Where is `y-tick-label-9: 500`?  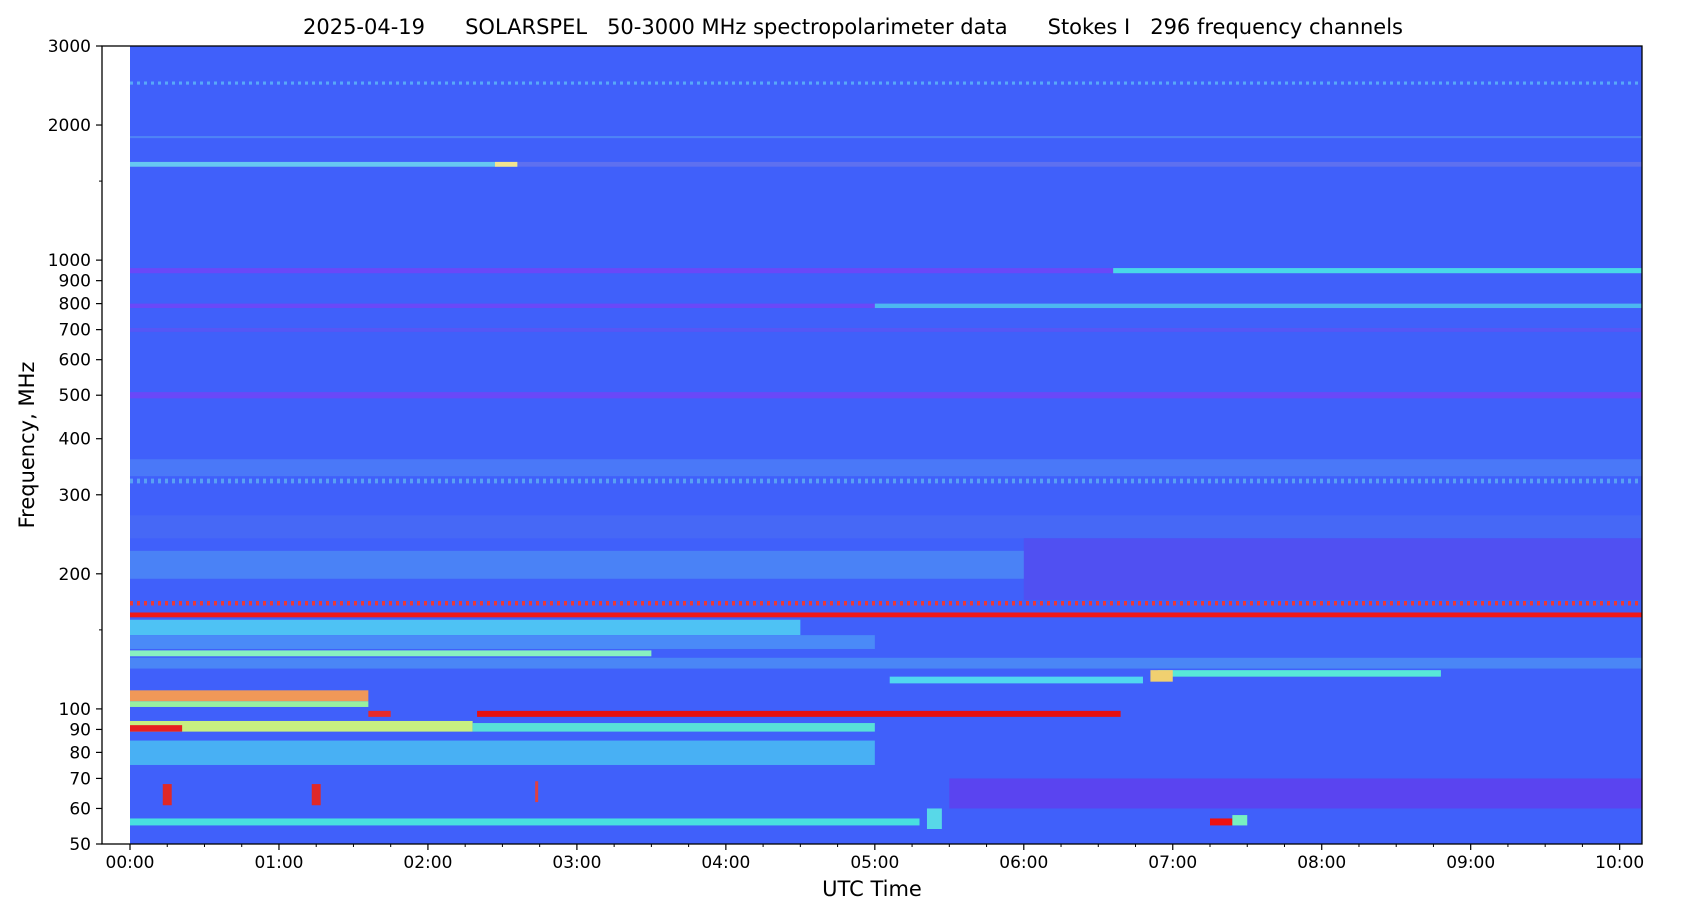
y-tick-label-9: 500 is located at coordinates (75, 396).